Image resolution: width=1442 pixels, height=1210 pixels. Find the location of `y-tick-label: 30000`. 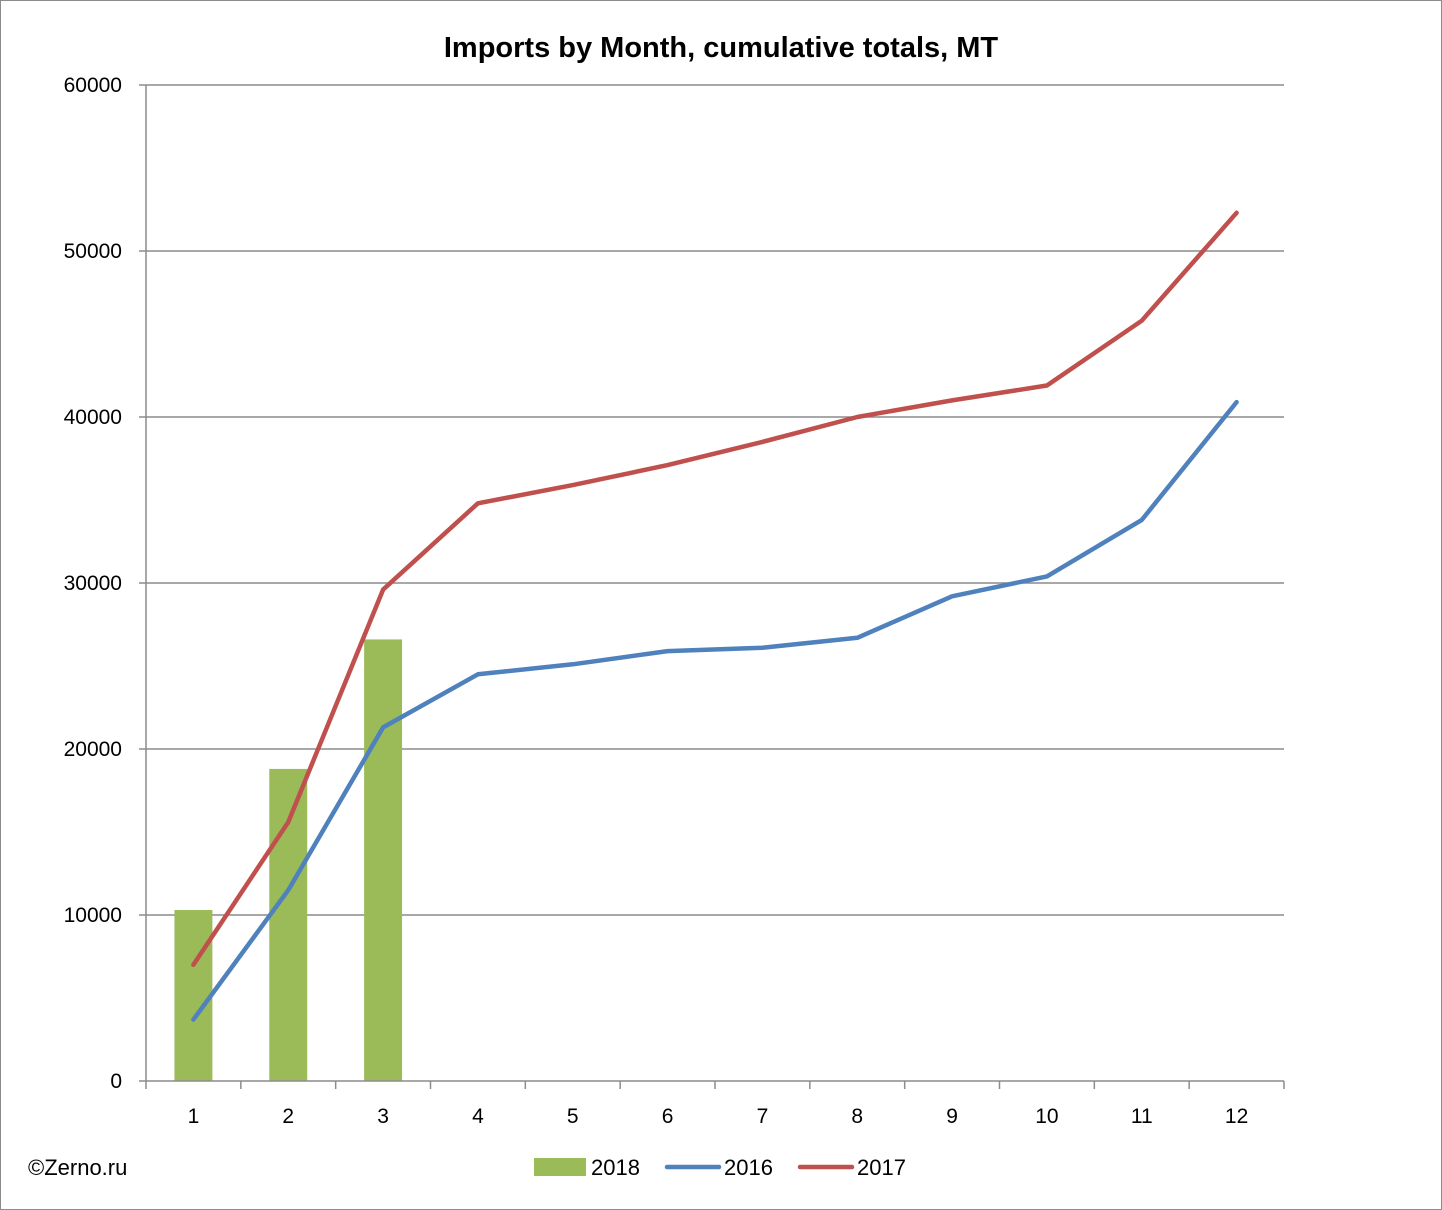

y-tick-label: 30000 is located at coordinates (93, 583).